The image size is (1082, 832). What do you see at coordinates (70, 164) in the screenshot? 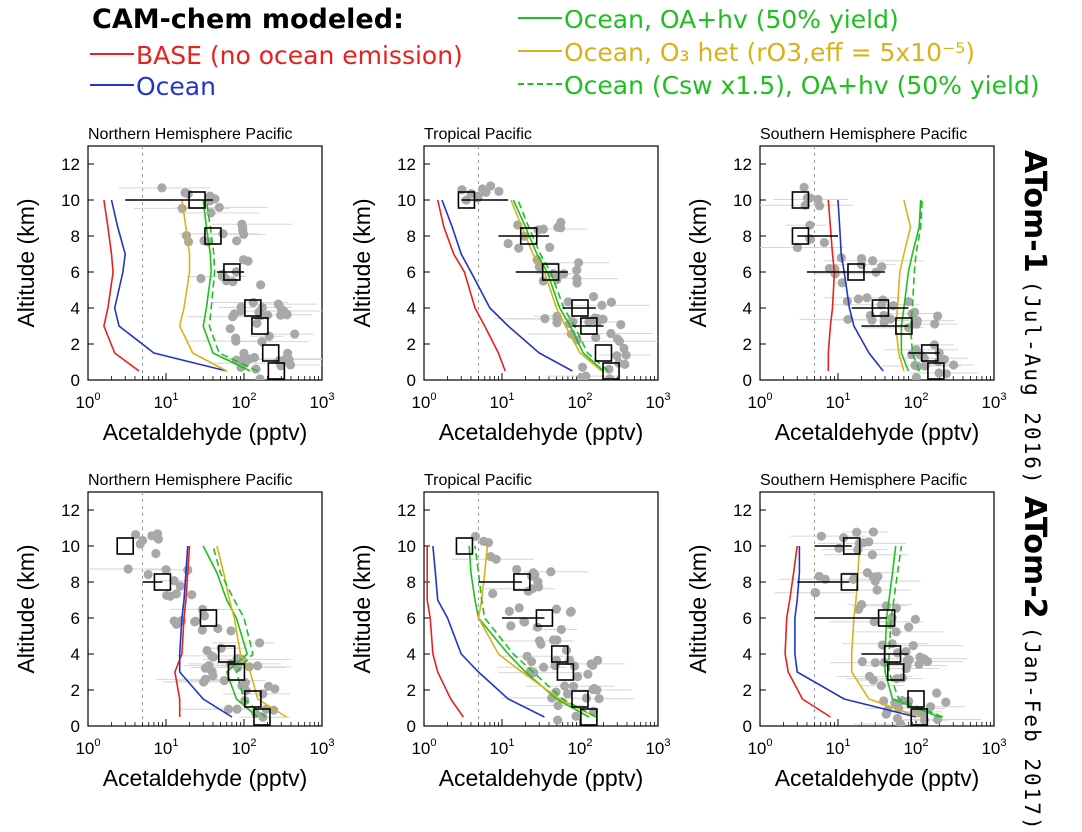
I see `y-tick-label: 12` at bounding box center [70, 164].